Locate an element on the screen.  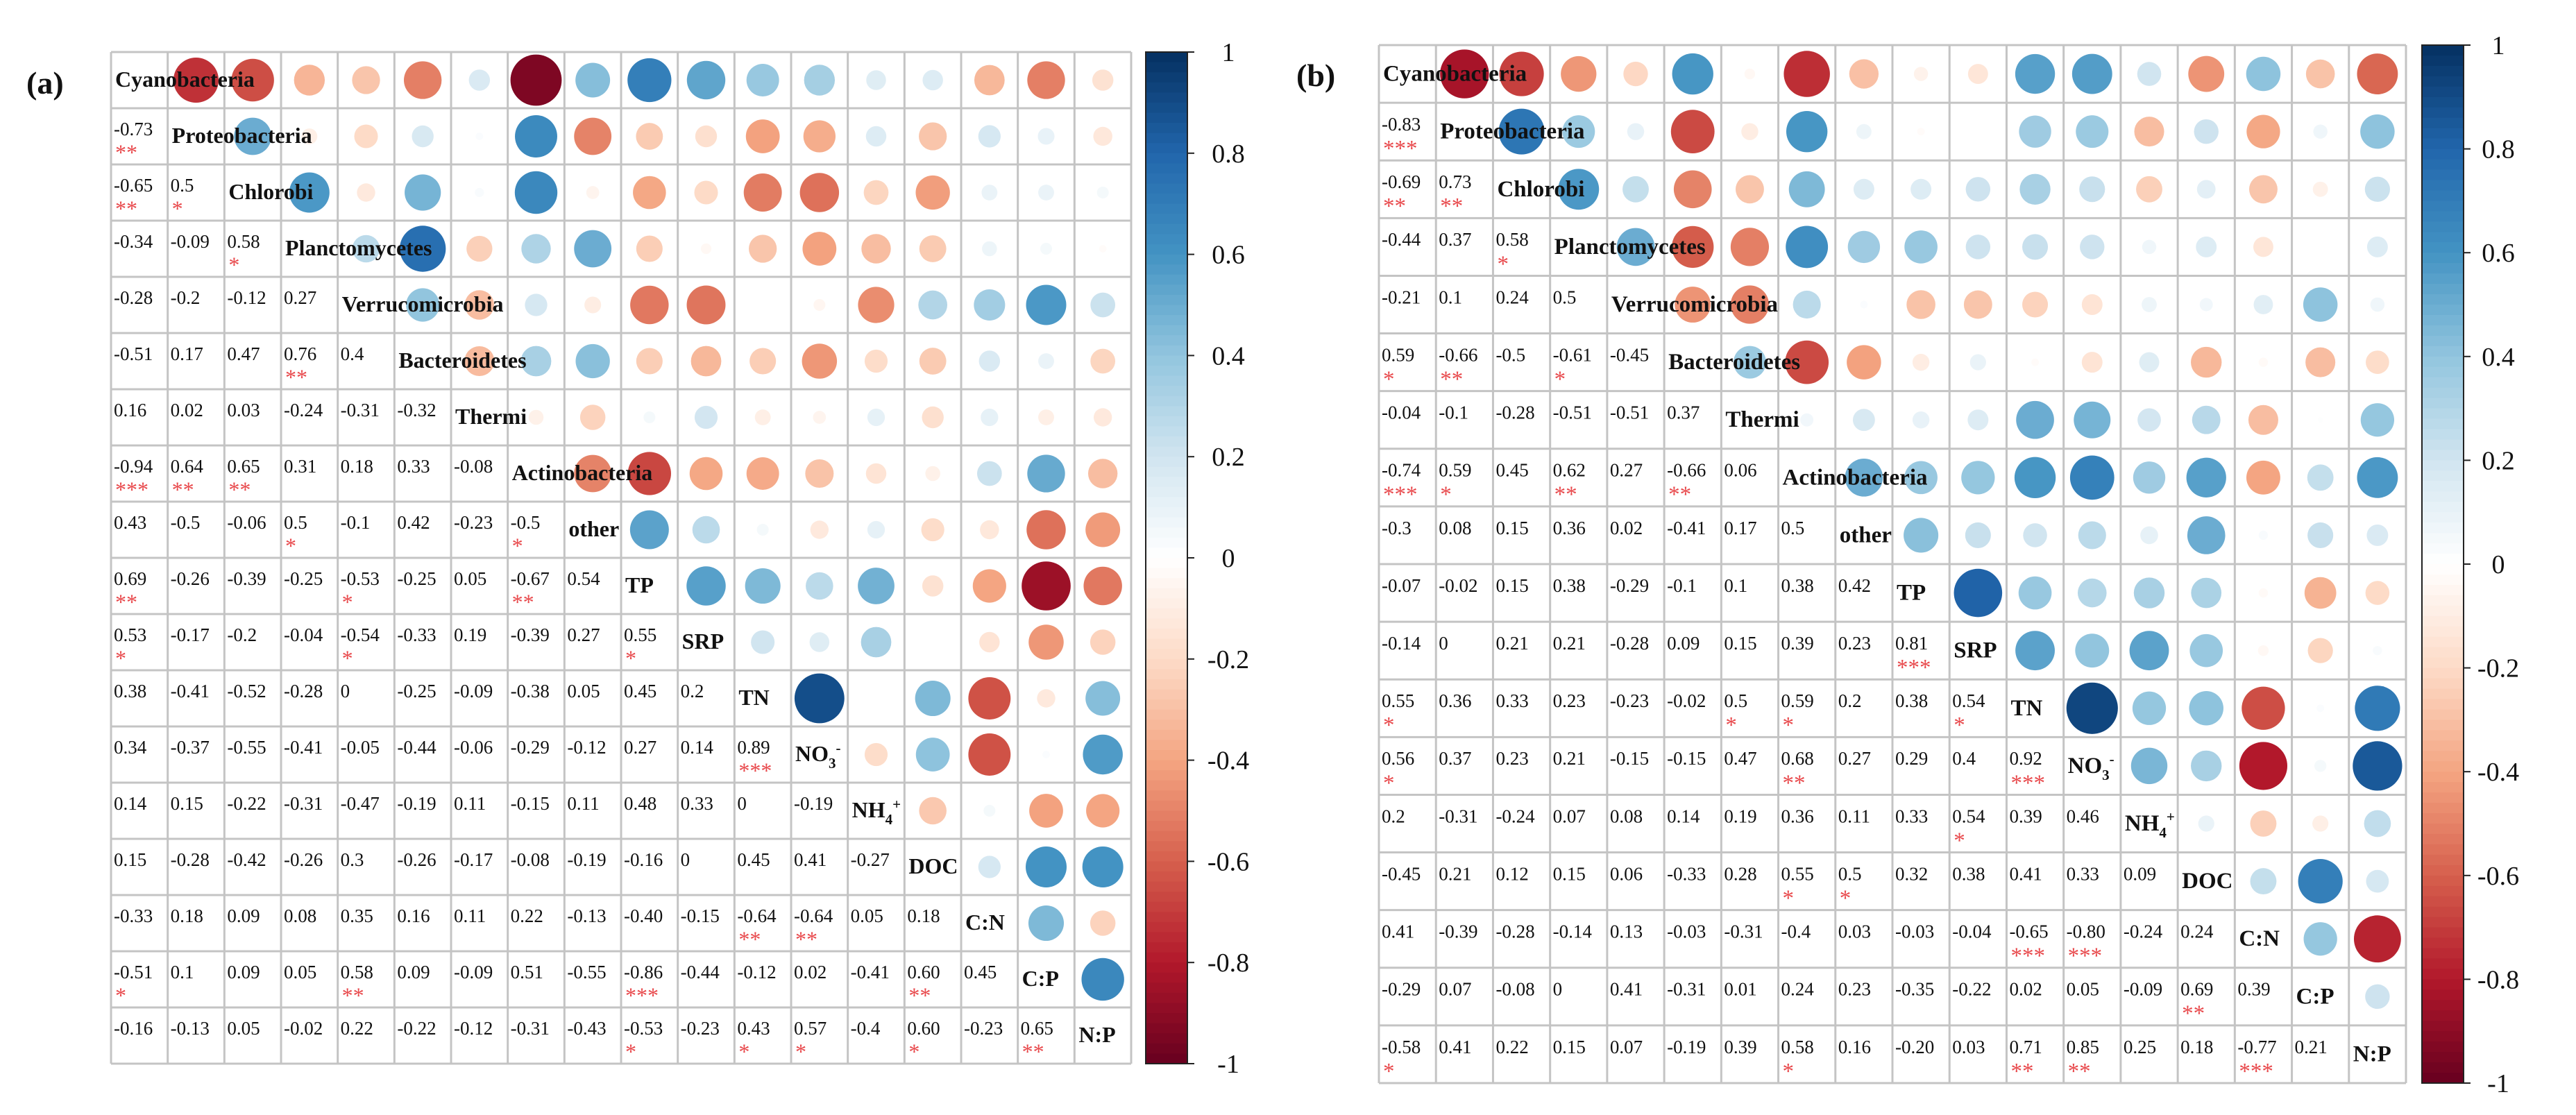
corr-circle-verrucomicrobia-nh4 is located at coordinates (2150, 304).